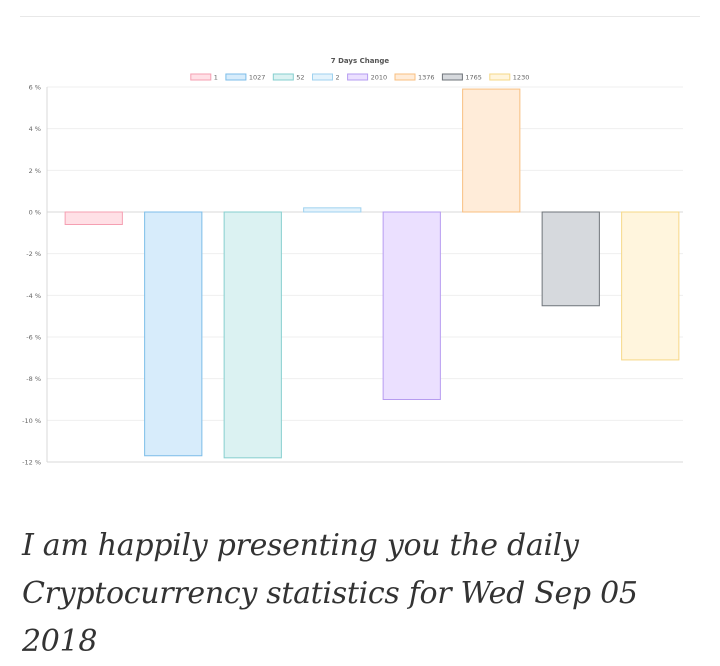 This screenshot has width=720, height=666. What do you see at coordinates (35, 129) in the screenshot?
I see `y-tick-label: 4 %` at bounding box center [35, 129].